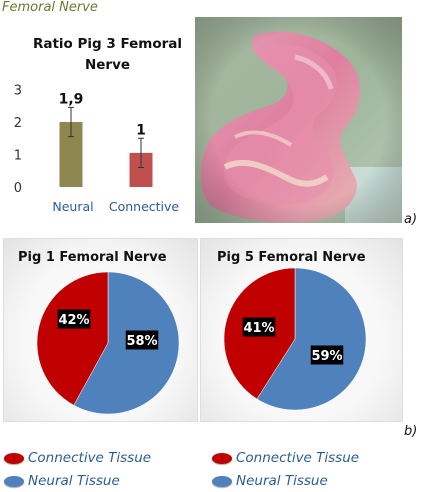 This screenshot has width=421, height=492. What do you see at coordinates (71, 99) in the screenshot?
I see `data-label: 1,9` at bounding box center [71, 99].